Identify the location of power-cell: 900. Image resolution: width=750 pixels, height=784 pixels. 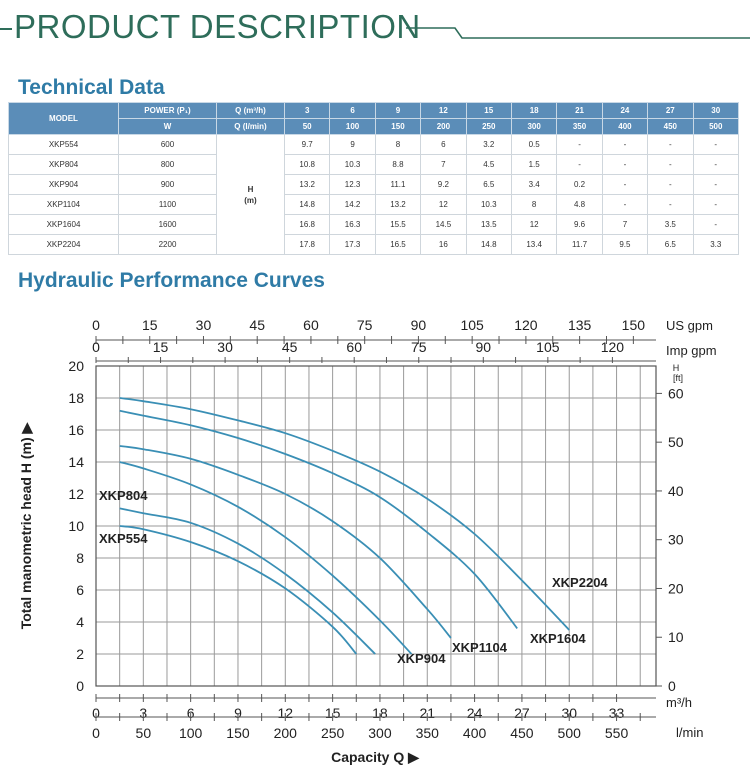
(167, 184).